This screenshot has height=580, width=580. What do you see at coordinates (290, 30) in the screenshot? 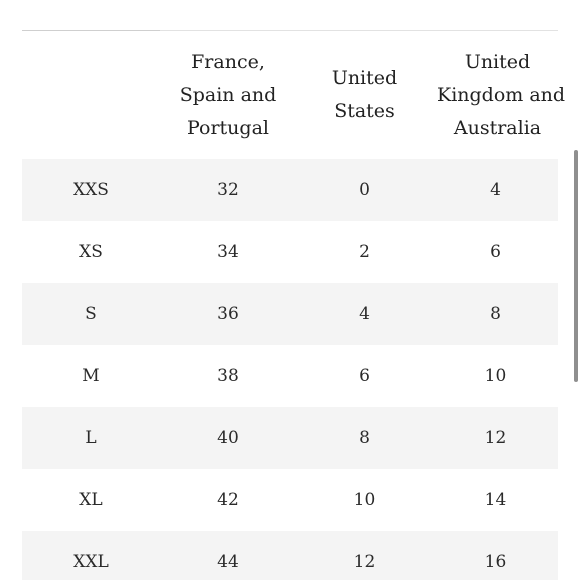
I see `top-divider` at bounding box center [290, 30].